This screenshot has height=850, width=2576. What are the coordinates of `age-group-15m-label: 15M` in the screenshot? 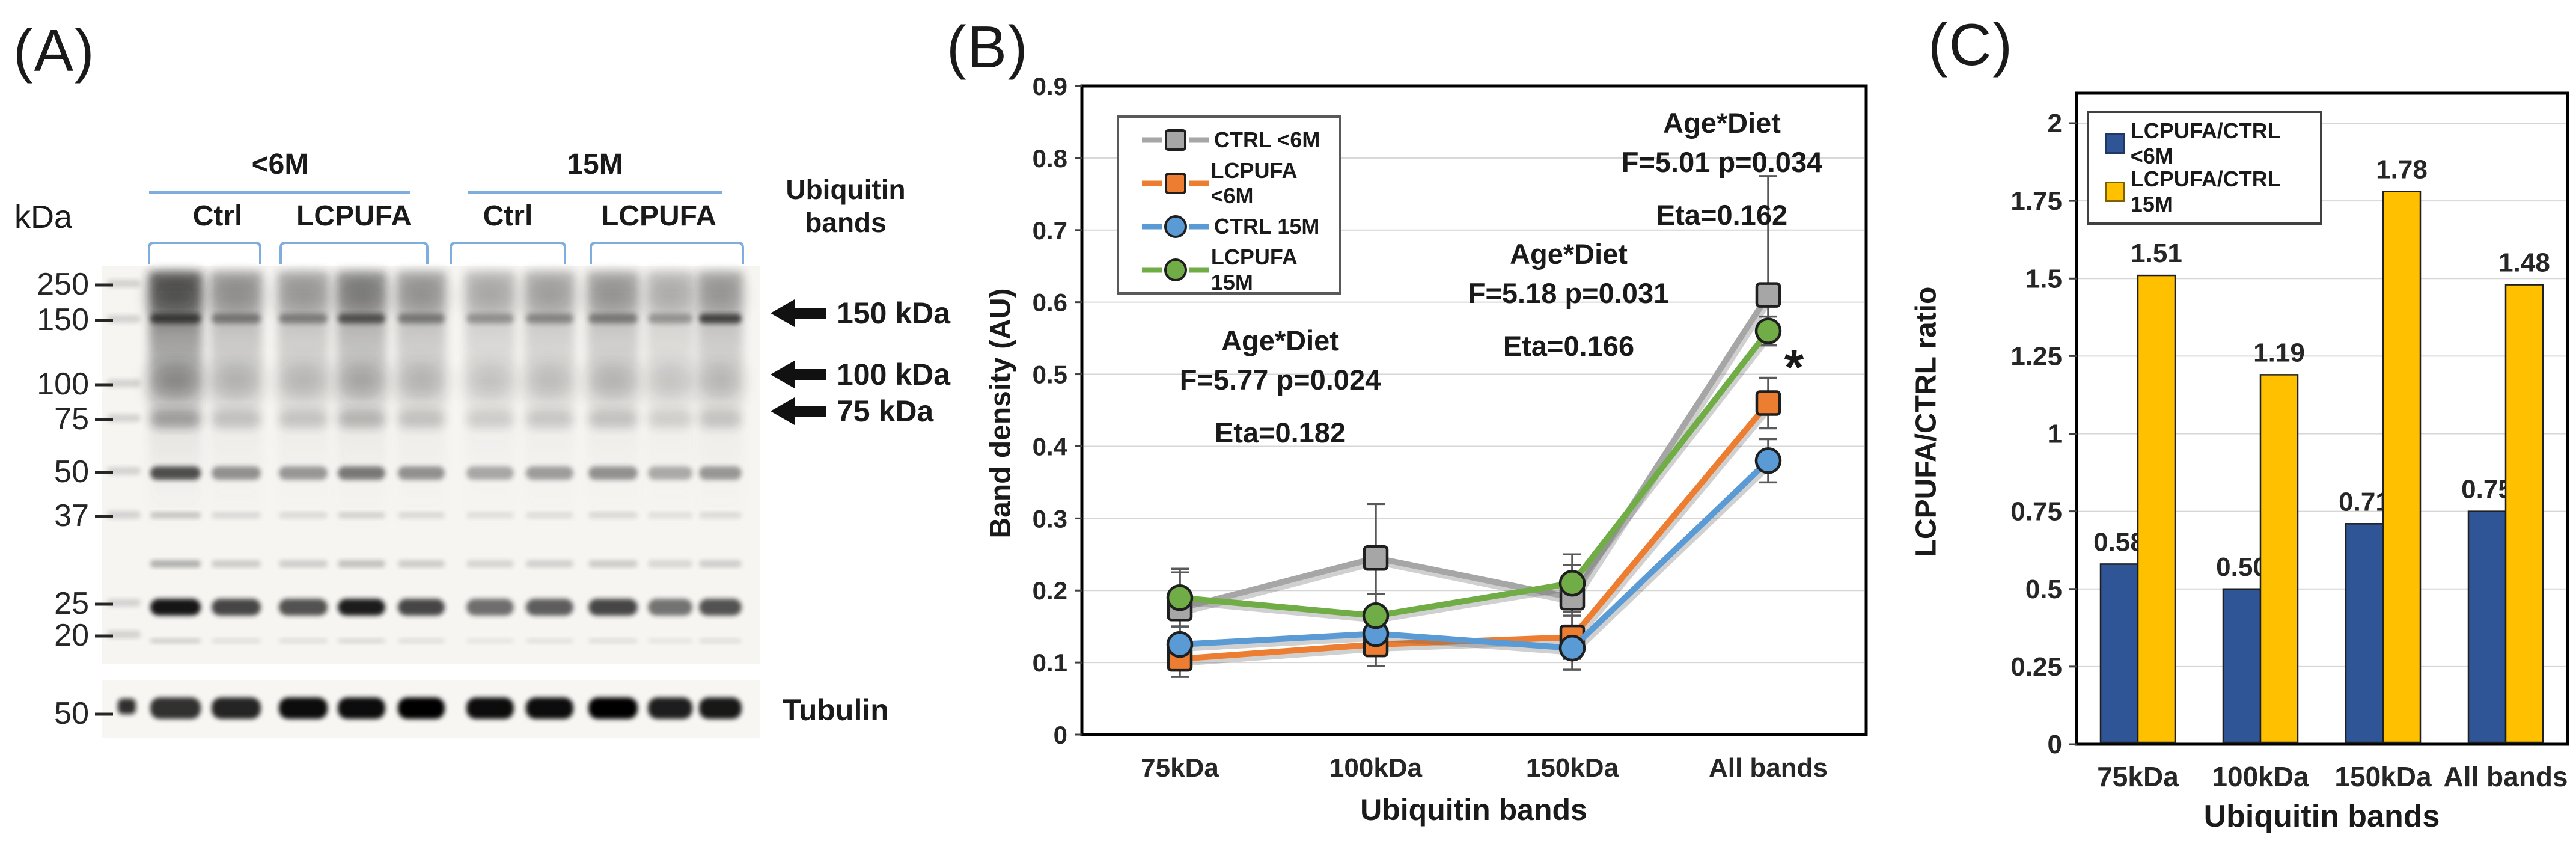 It's located at (595, 164).